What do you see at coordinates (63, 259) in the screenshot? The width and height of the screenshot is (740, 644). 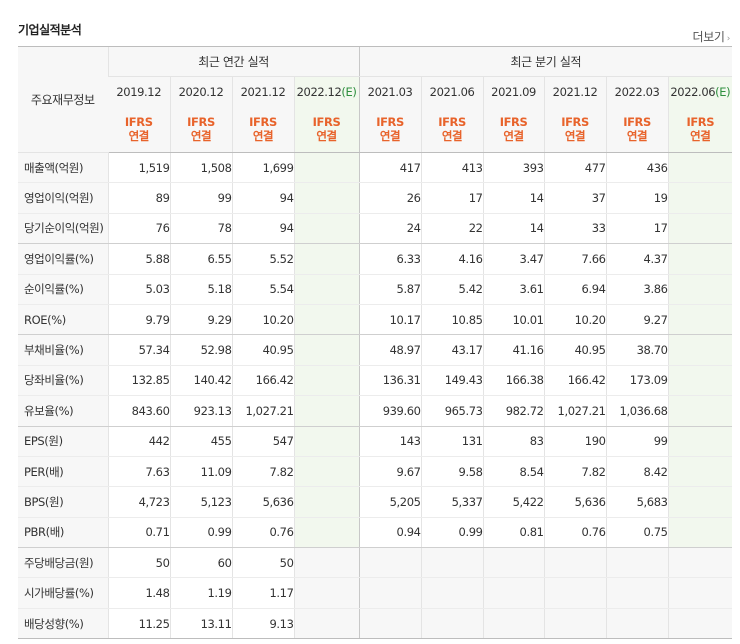 I see `row-label: 영업이익률(%)` at bounding box center [63, 259].